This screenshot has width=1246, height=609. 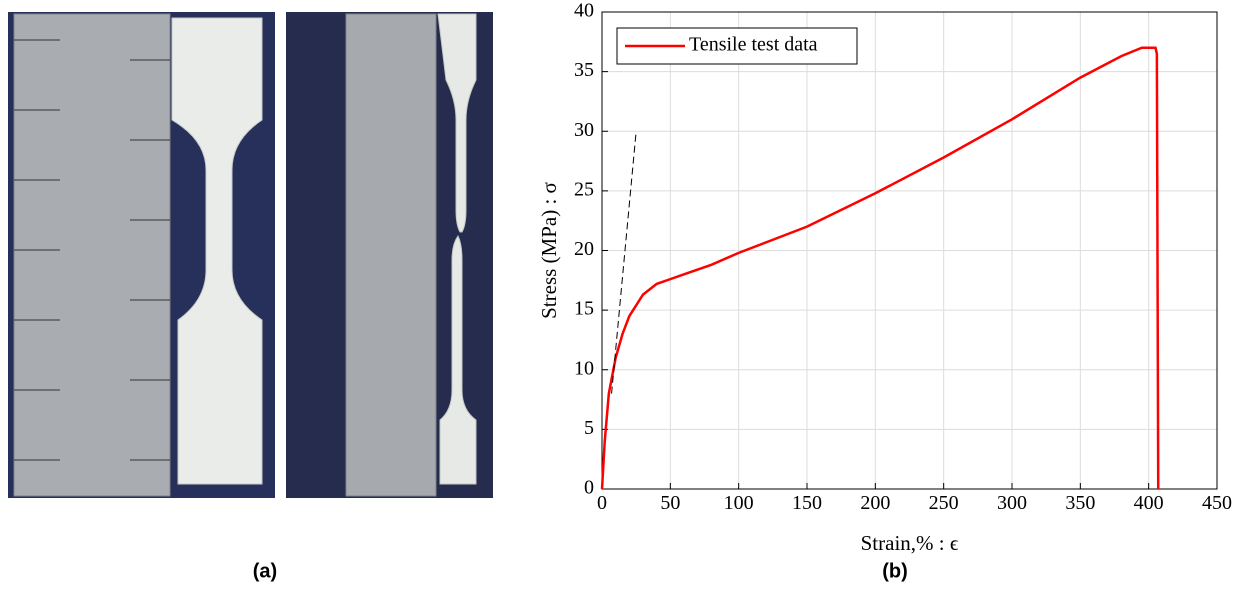 I want to click on y-tick-label: 10, so click(x=584, y=368).